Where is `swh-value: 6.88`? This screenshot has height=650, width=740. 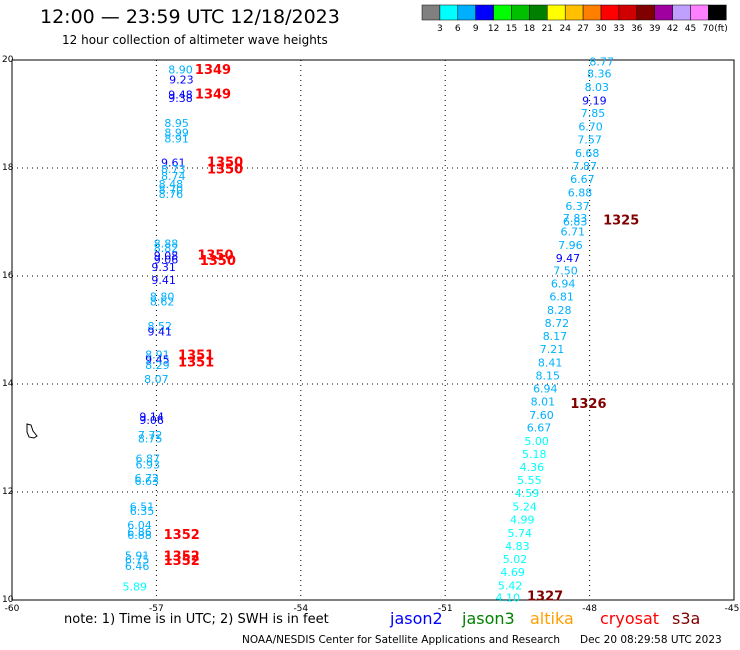 swh-value: 6.88 is located at coordinates (580, 192).